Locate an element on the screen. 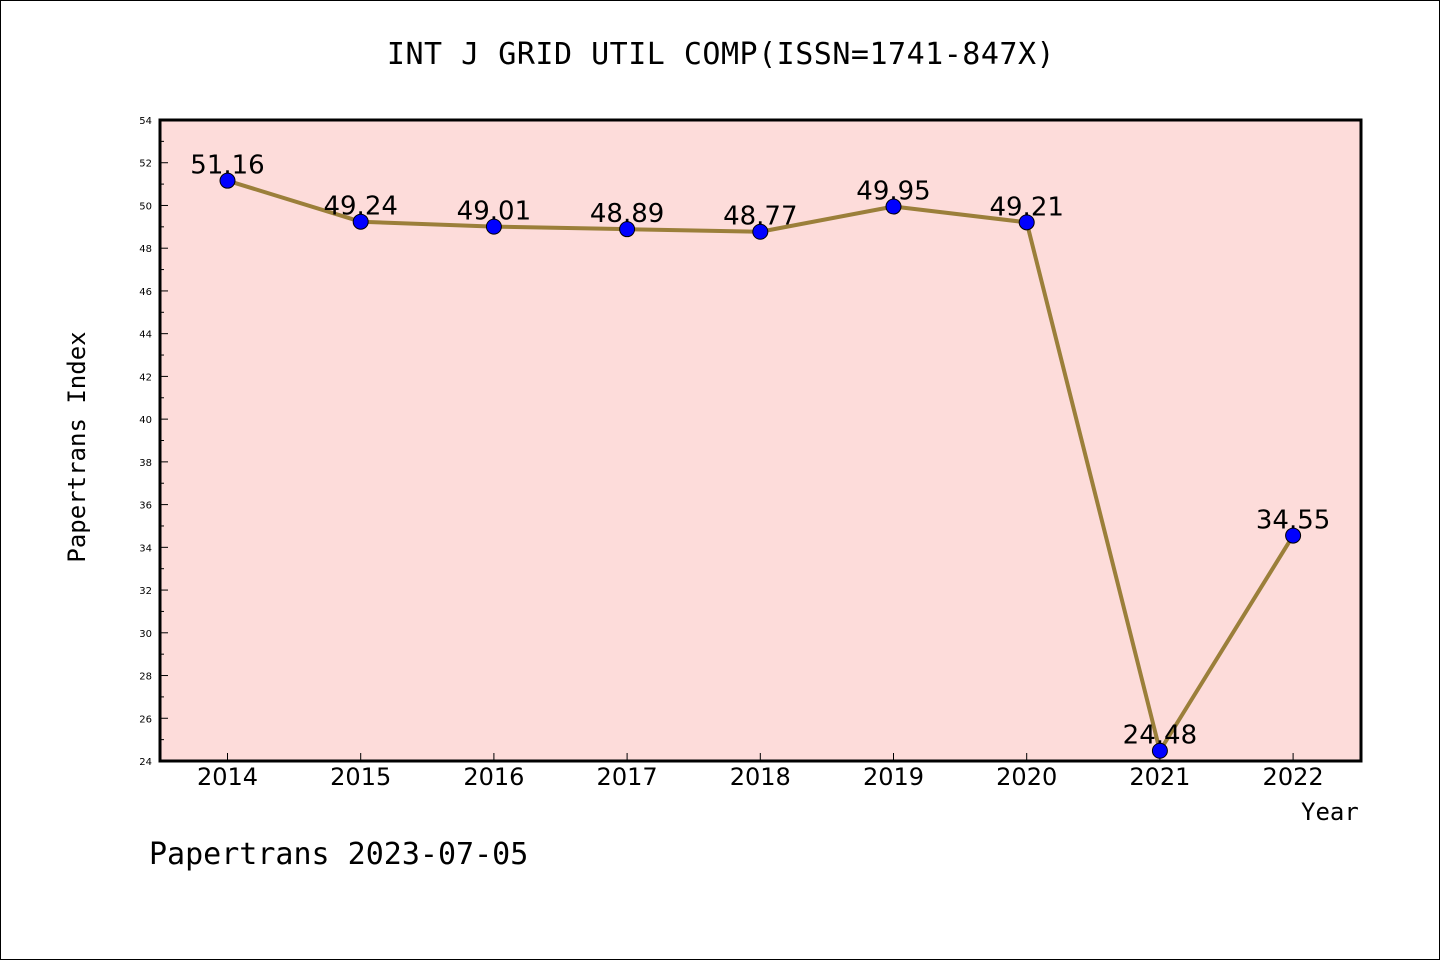 The image size is (1440, 960). x-axis: 2014 2015 2016 2017 2018 2019 2020 2021 2022 is located at coordinates (760, 772).